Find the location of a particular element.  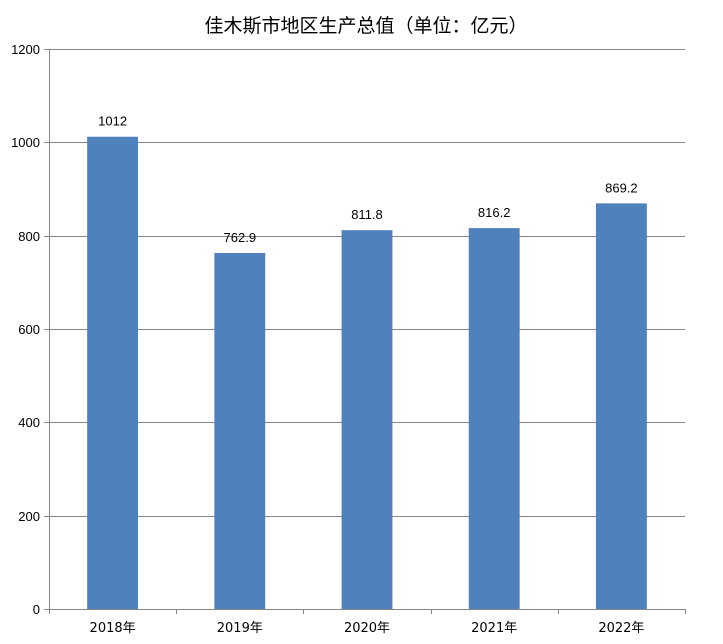

y-axis-ticks: 0 200 400 600 800 1000 1200 is located at coordinates (30, 329).